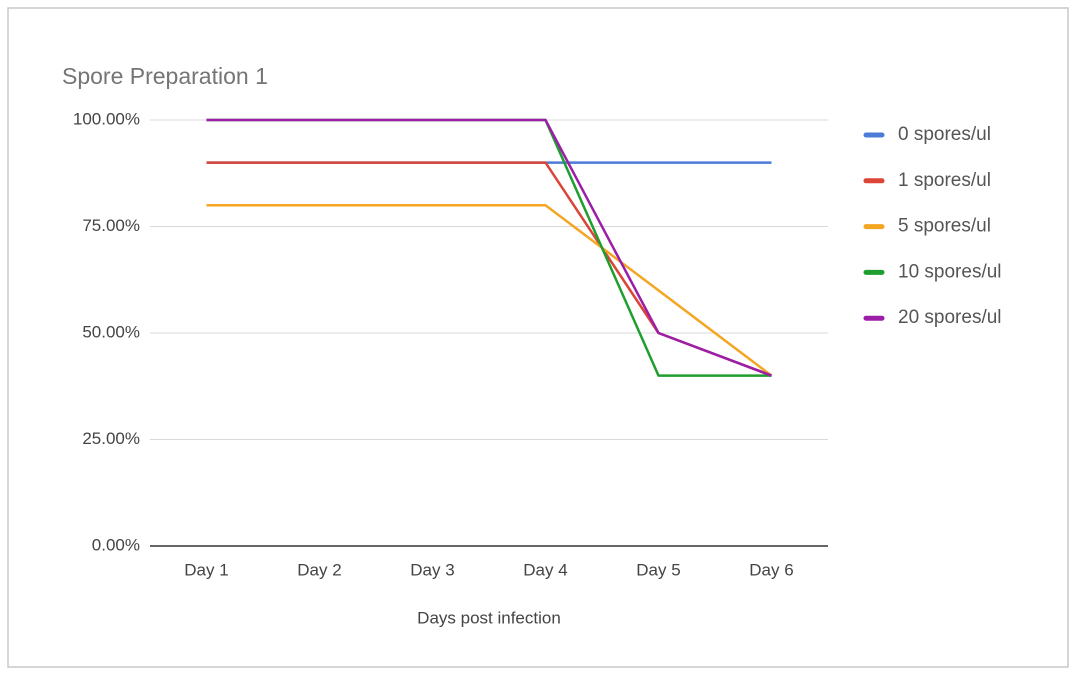  What do you see at coordinates (111, 438) in the screenshot?
I see `y-tick-label: 25.00%` at bounding box center [111, 438].